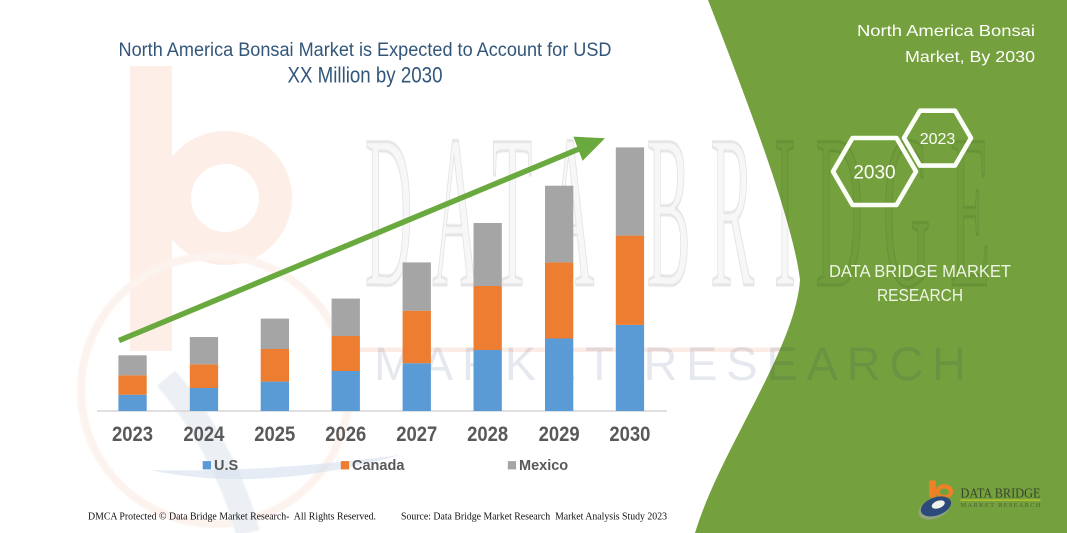 The height and width of the screenshot is (533, 1067). Describe the element at coordinates (920, 271) in the screenshot. I see `svg-text: DATA BRIDGE MARKET` at that location.